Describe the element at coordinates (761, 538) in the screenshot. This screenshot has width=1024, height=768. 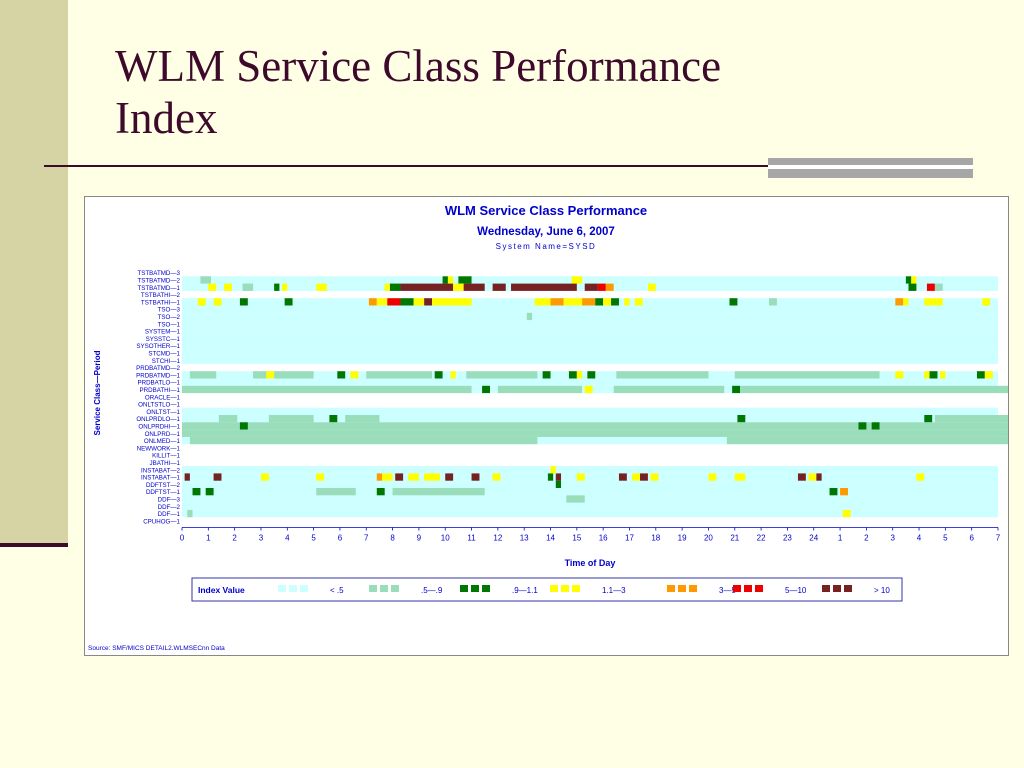
I see `x-tick-label: 22` at that location.